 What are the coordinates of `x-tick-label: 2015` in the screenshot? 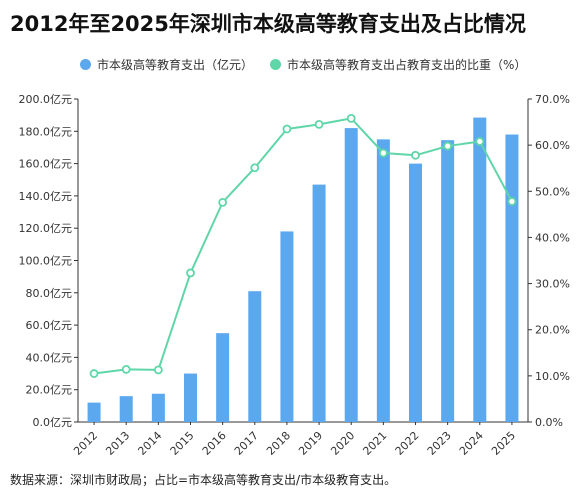 It's located at (182, 443).